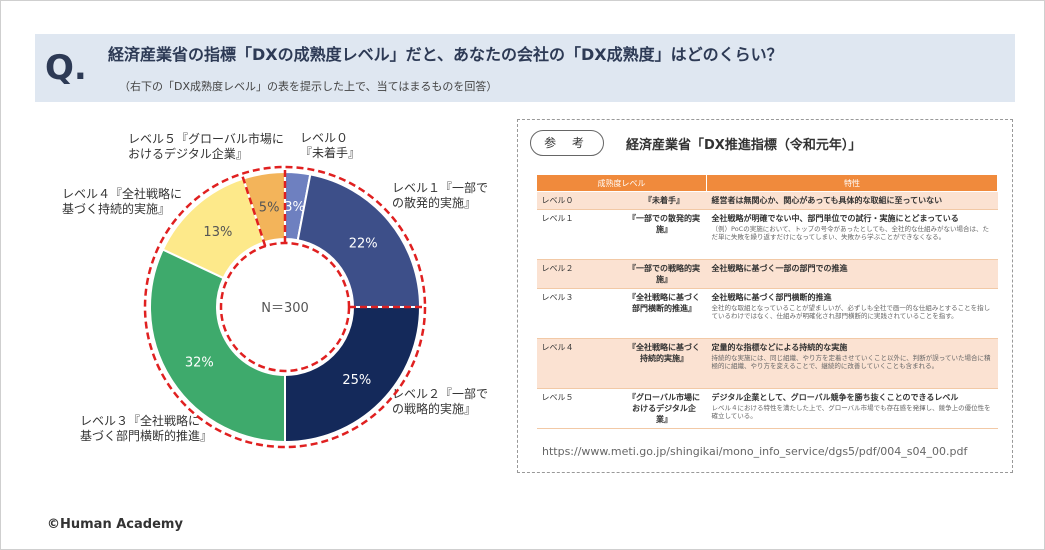  I want to click on row-level: レベル２, so click(579, 274).